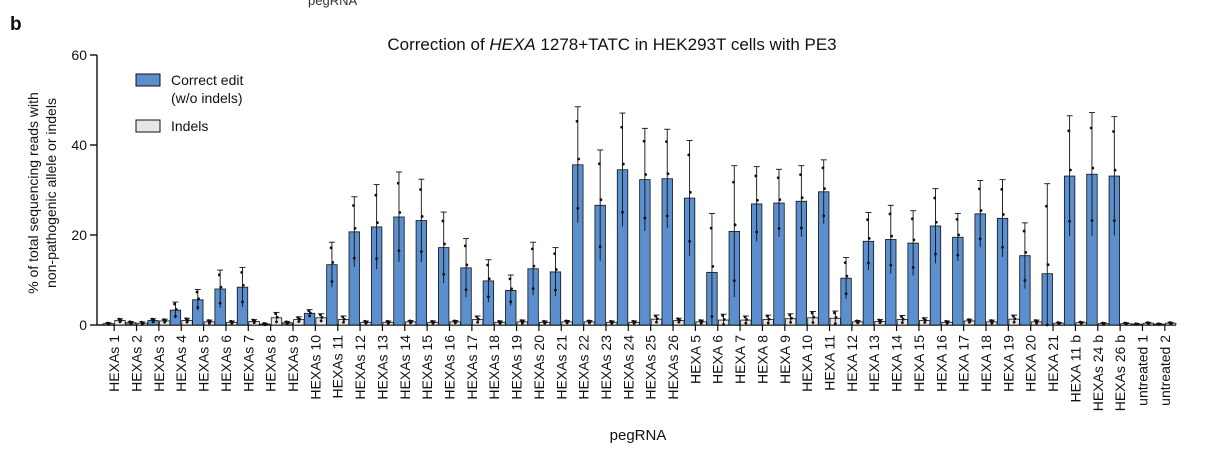 The width and height of the screenshot is (1210, 454). What do you see at coordinates (852, 363) in the screenshot?
I see `x-tick-label-34: HEXA 12` at bounding box center [852, 363].